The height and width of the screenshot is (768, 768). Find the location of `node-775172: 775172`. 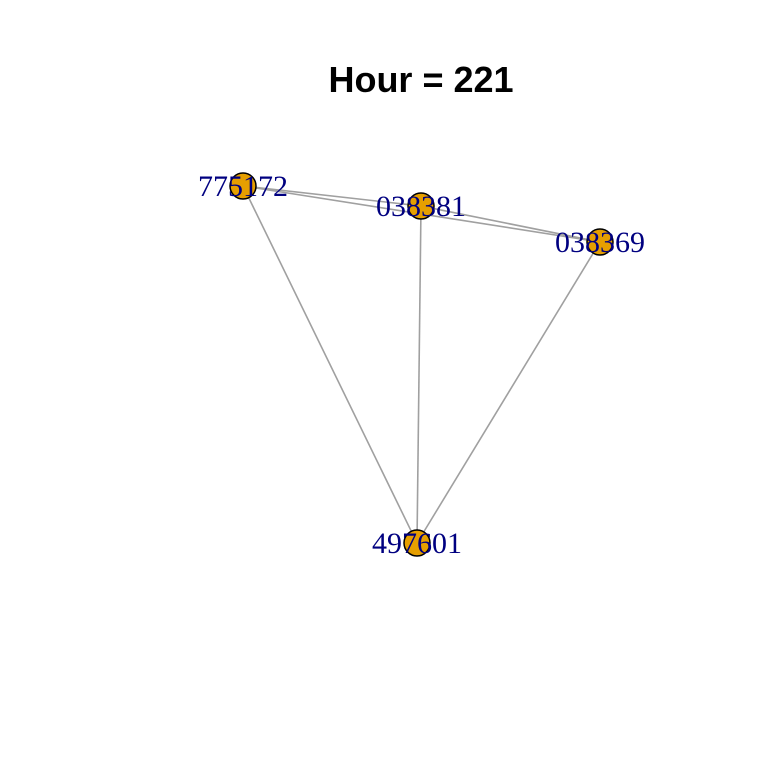

node-775172: 775172 is located at coordinates (243, 186).